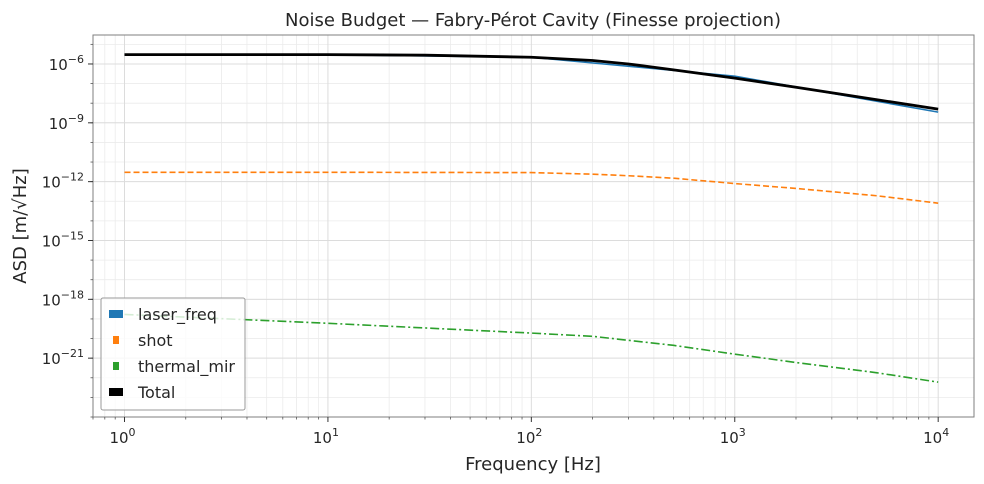  What do you see at coordinates (116, 366) in the screenshot?
I see `legend-swatch-thermal-mir` at bounding box center [116, 366].